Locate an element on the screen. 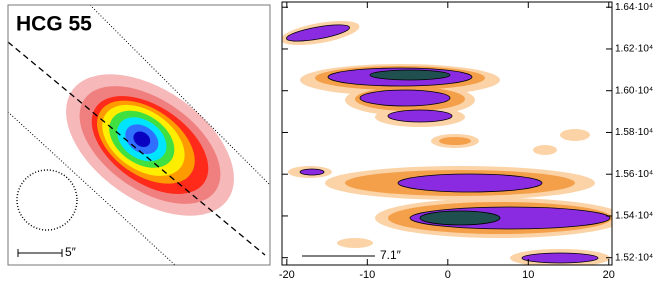 This screenshot has height=289, width=661. y-tick-label: 1.62·10⁴ is located at coordinates (634, 49).